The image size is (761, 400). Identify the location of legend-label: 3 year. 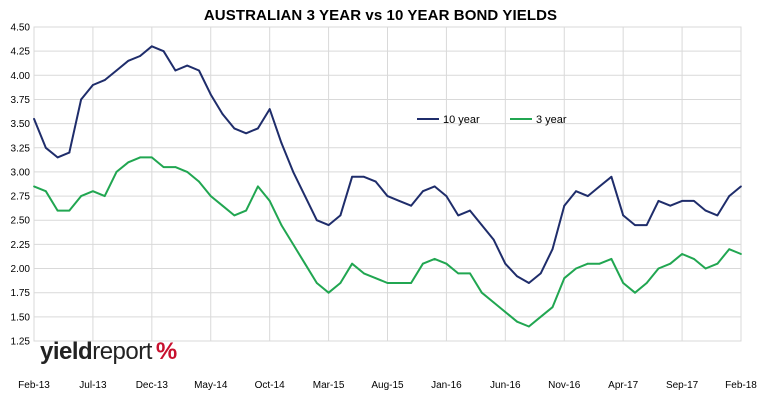
(551, 120).